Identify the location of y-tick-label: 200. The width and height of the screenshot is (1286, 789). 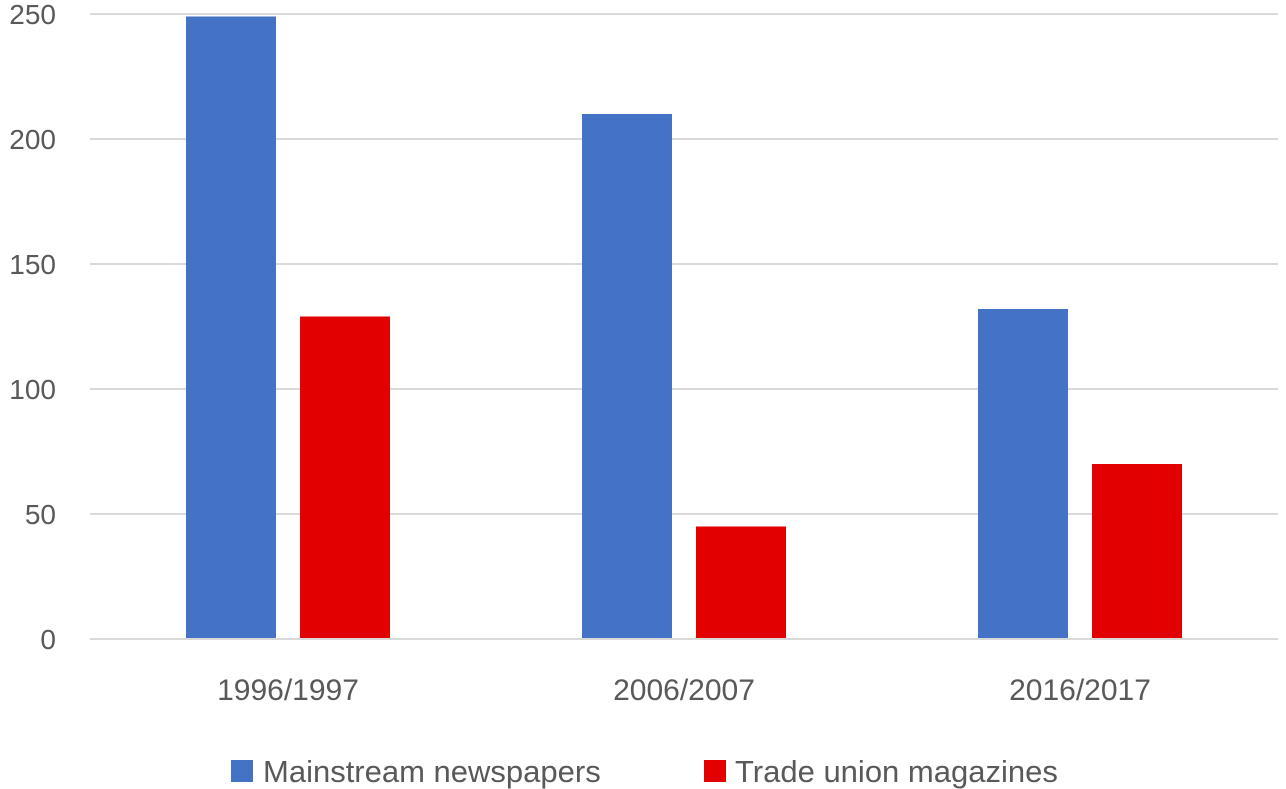
(32, 139).